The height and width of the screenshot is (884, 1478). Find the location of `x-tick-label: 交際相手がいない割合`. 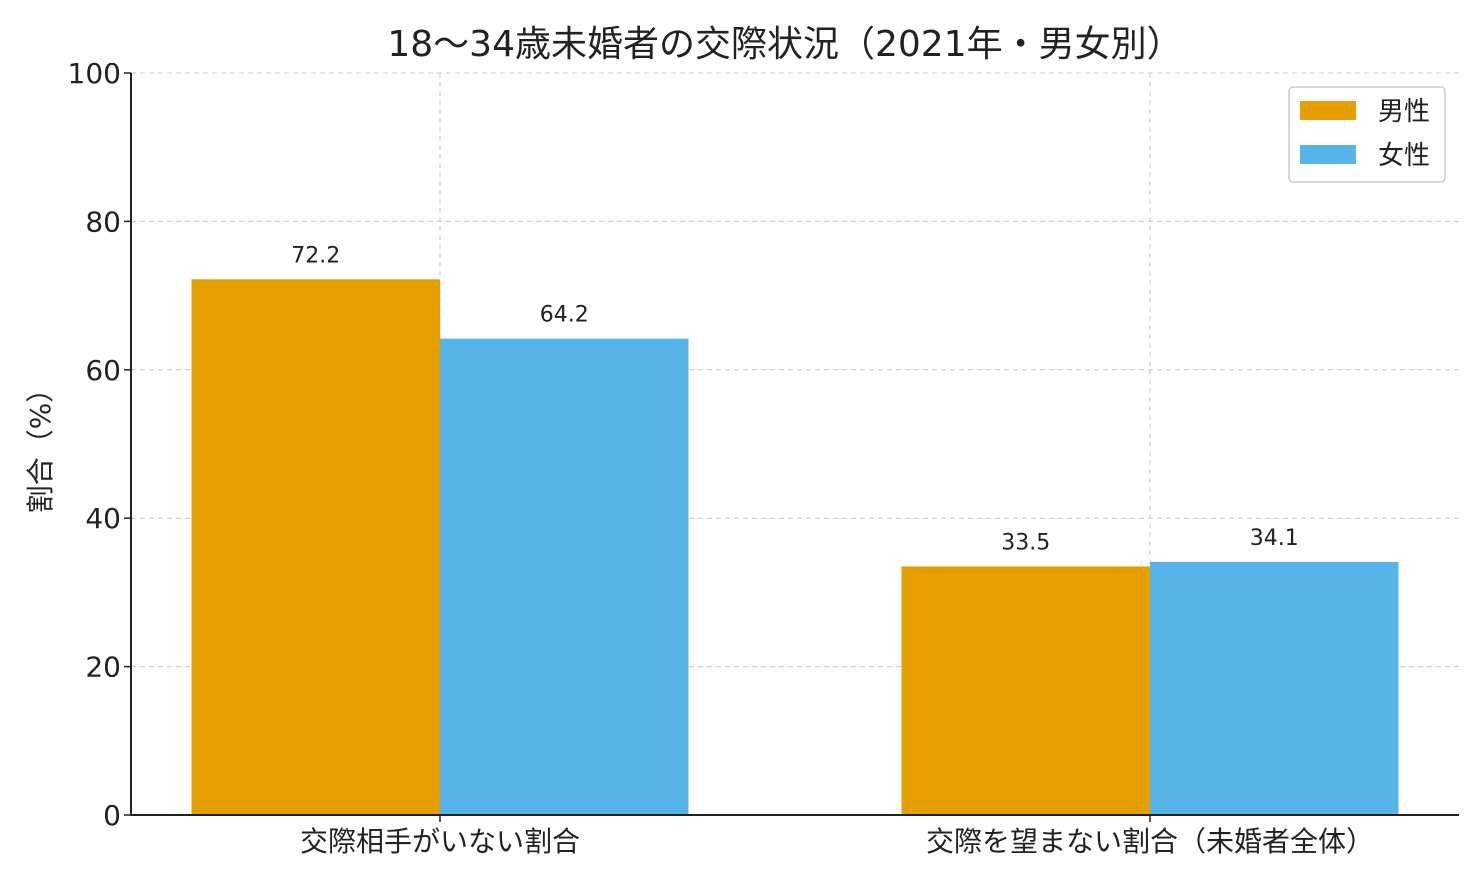

x-tick-label: 交際相手がいない割合 is located at coordinates (440, 841).